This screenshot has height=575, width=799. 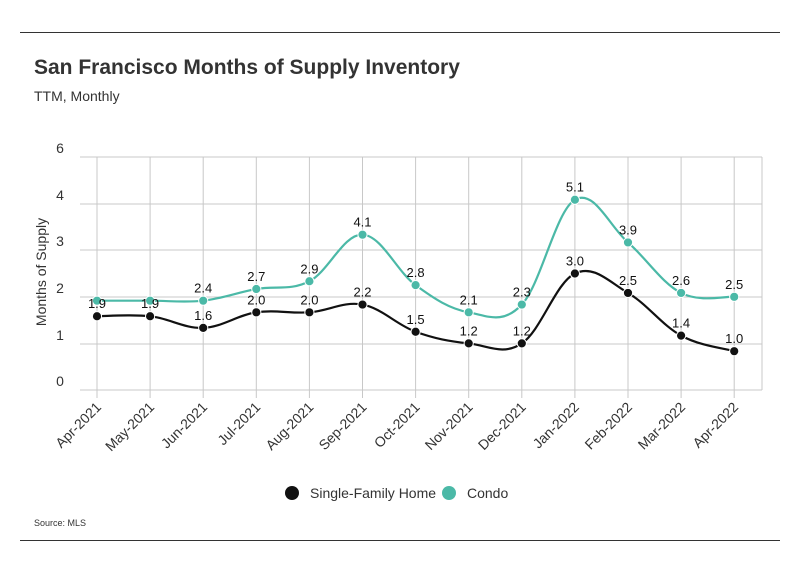 I want to click on data-label-condo: 2.4, so click(x=203, y=288).